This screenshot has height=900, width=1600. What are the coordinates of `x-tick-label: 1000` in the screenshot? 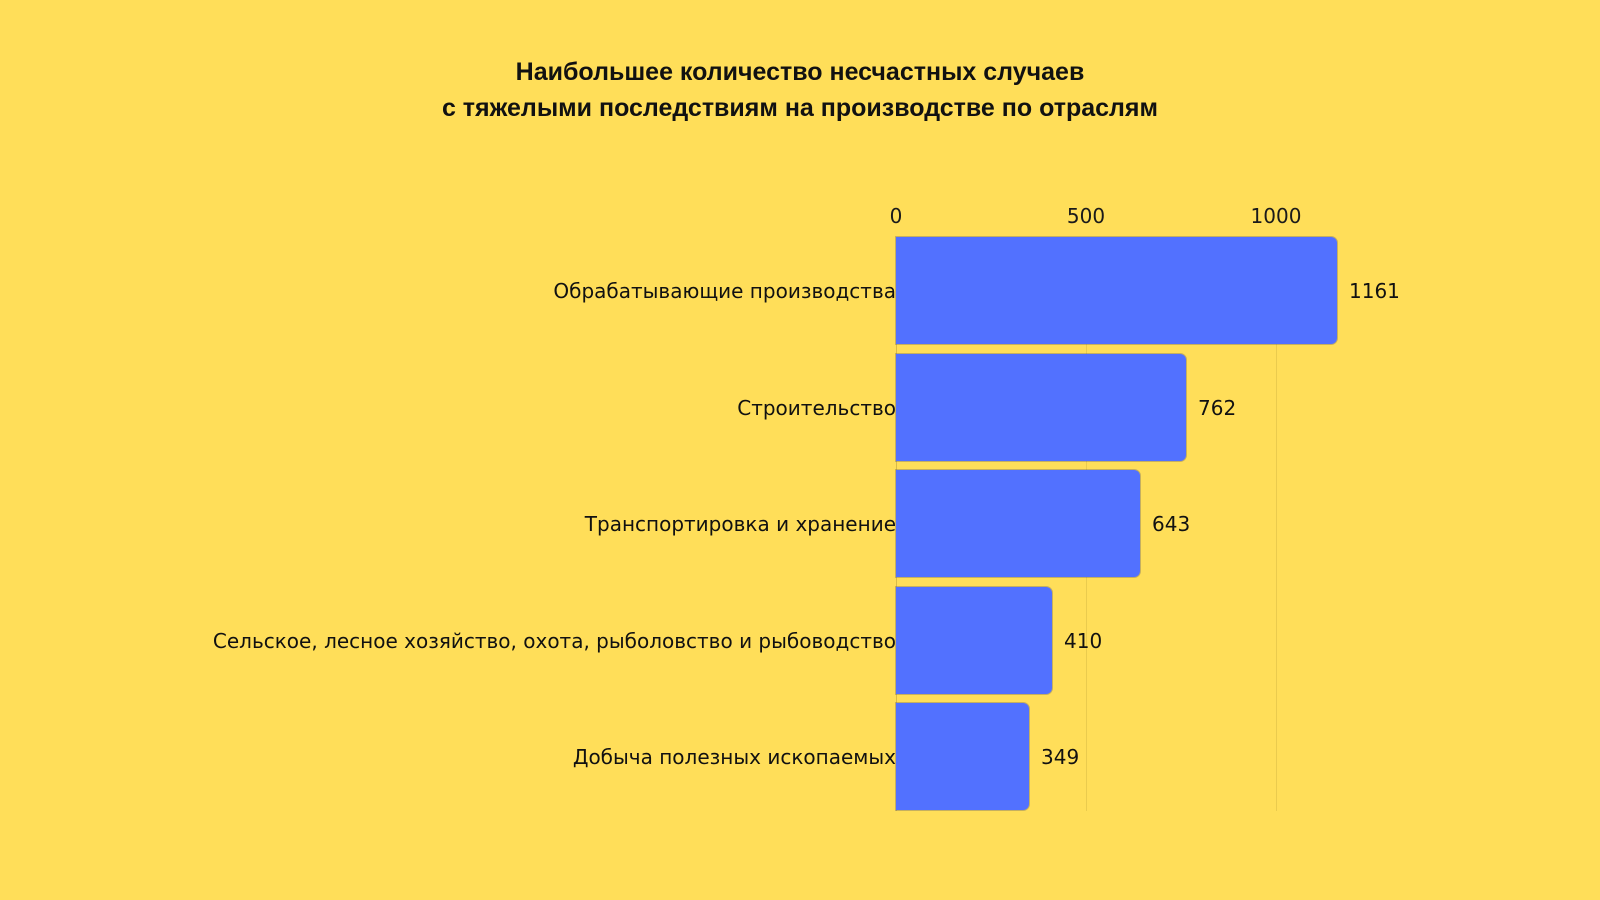 It's located at (1276, 216).